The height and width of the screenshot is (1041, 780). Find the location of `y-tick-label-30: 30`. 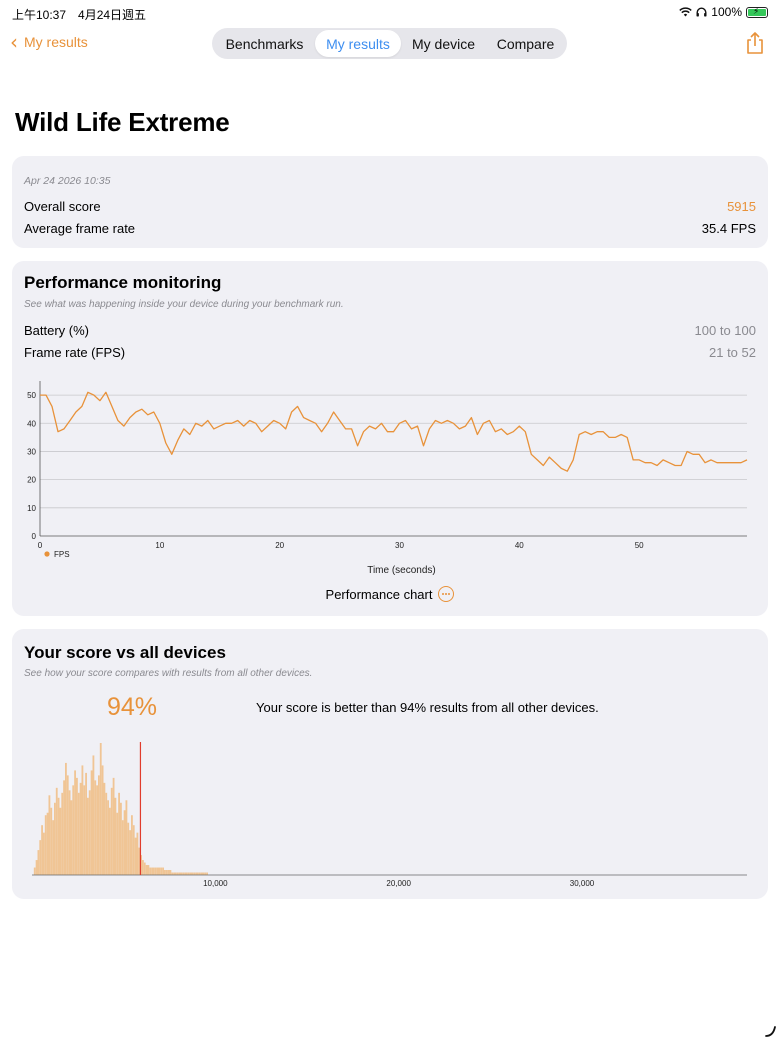

y-tick-label-30: 30 is located at coordinates (31, 451).